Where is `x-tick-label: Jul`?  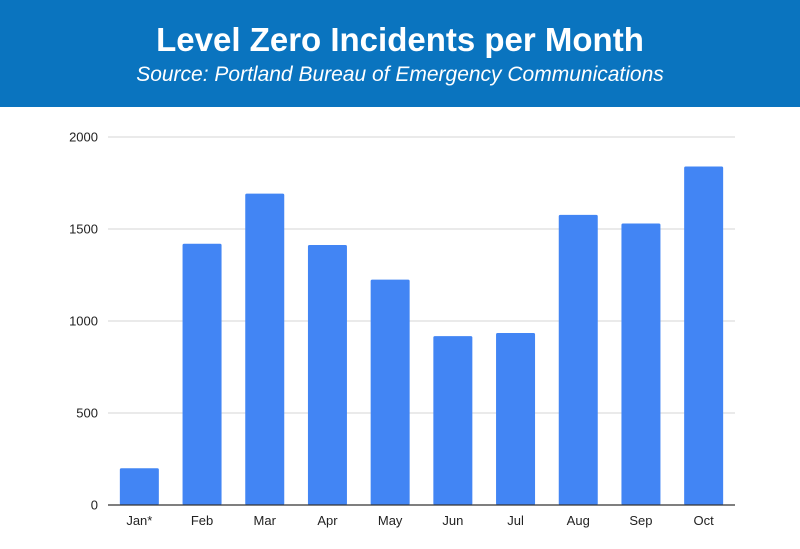 x-tick-label: Jul is located at coordinates (515, 520).